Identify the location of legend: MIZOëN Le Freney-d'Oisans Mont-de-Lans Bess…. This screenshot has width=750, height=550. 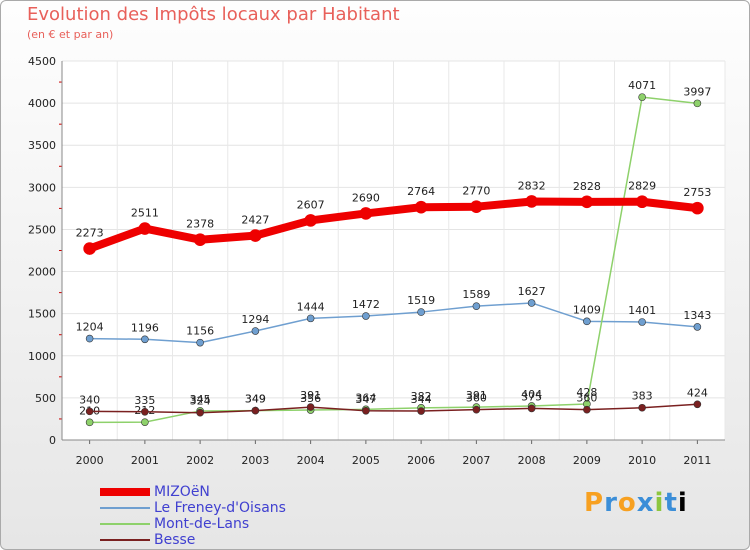
(193, 516).